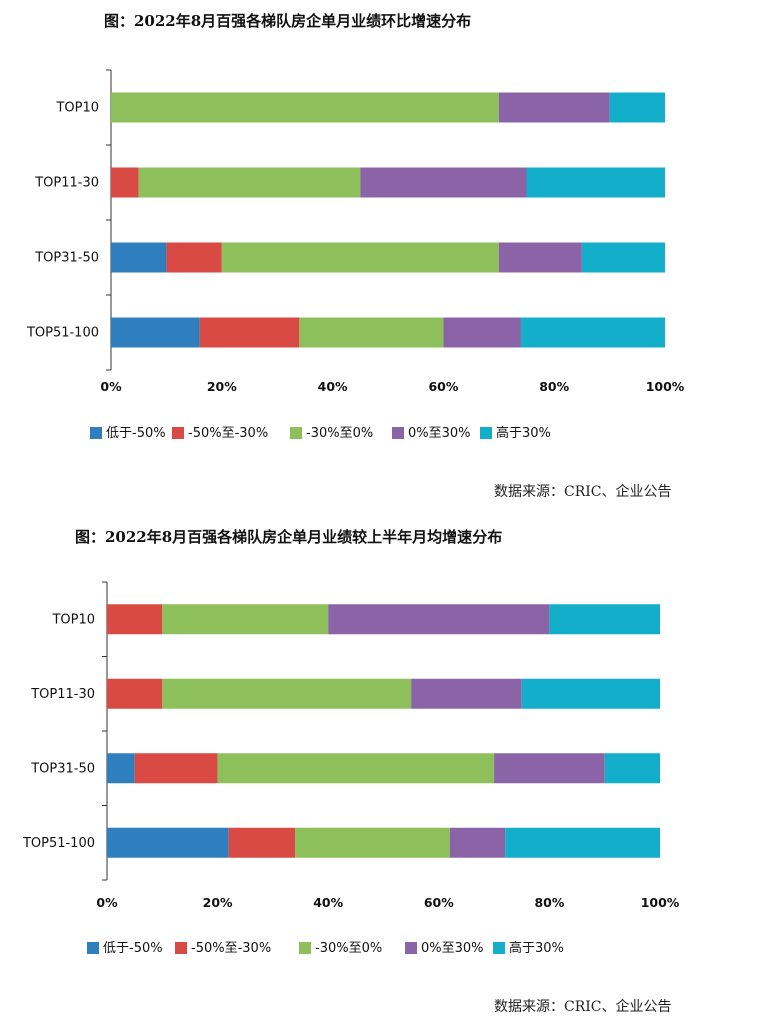 Image resolution: width=764 pixels, height=1025 pixels. Describe the element at coordinates (288, 21) in the screenshot. I see `chart-1-title: 图：2022年8月百强各梯队房企单月业绩环比增速分布` at that location.